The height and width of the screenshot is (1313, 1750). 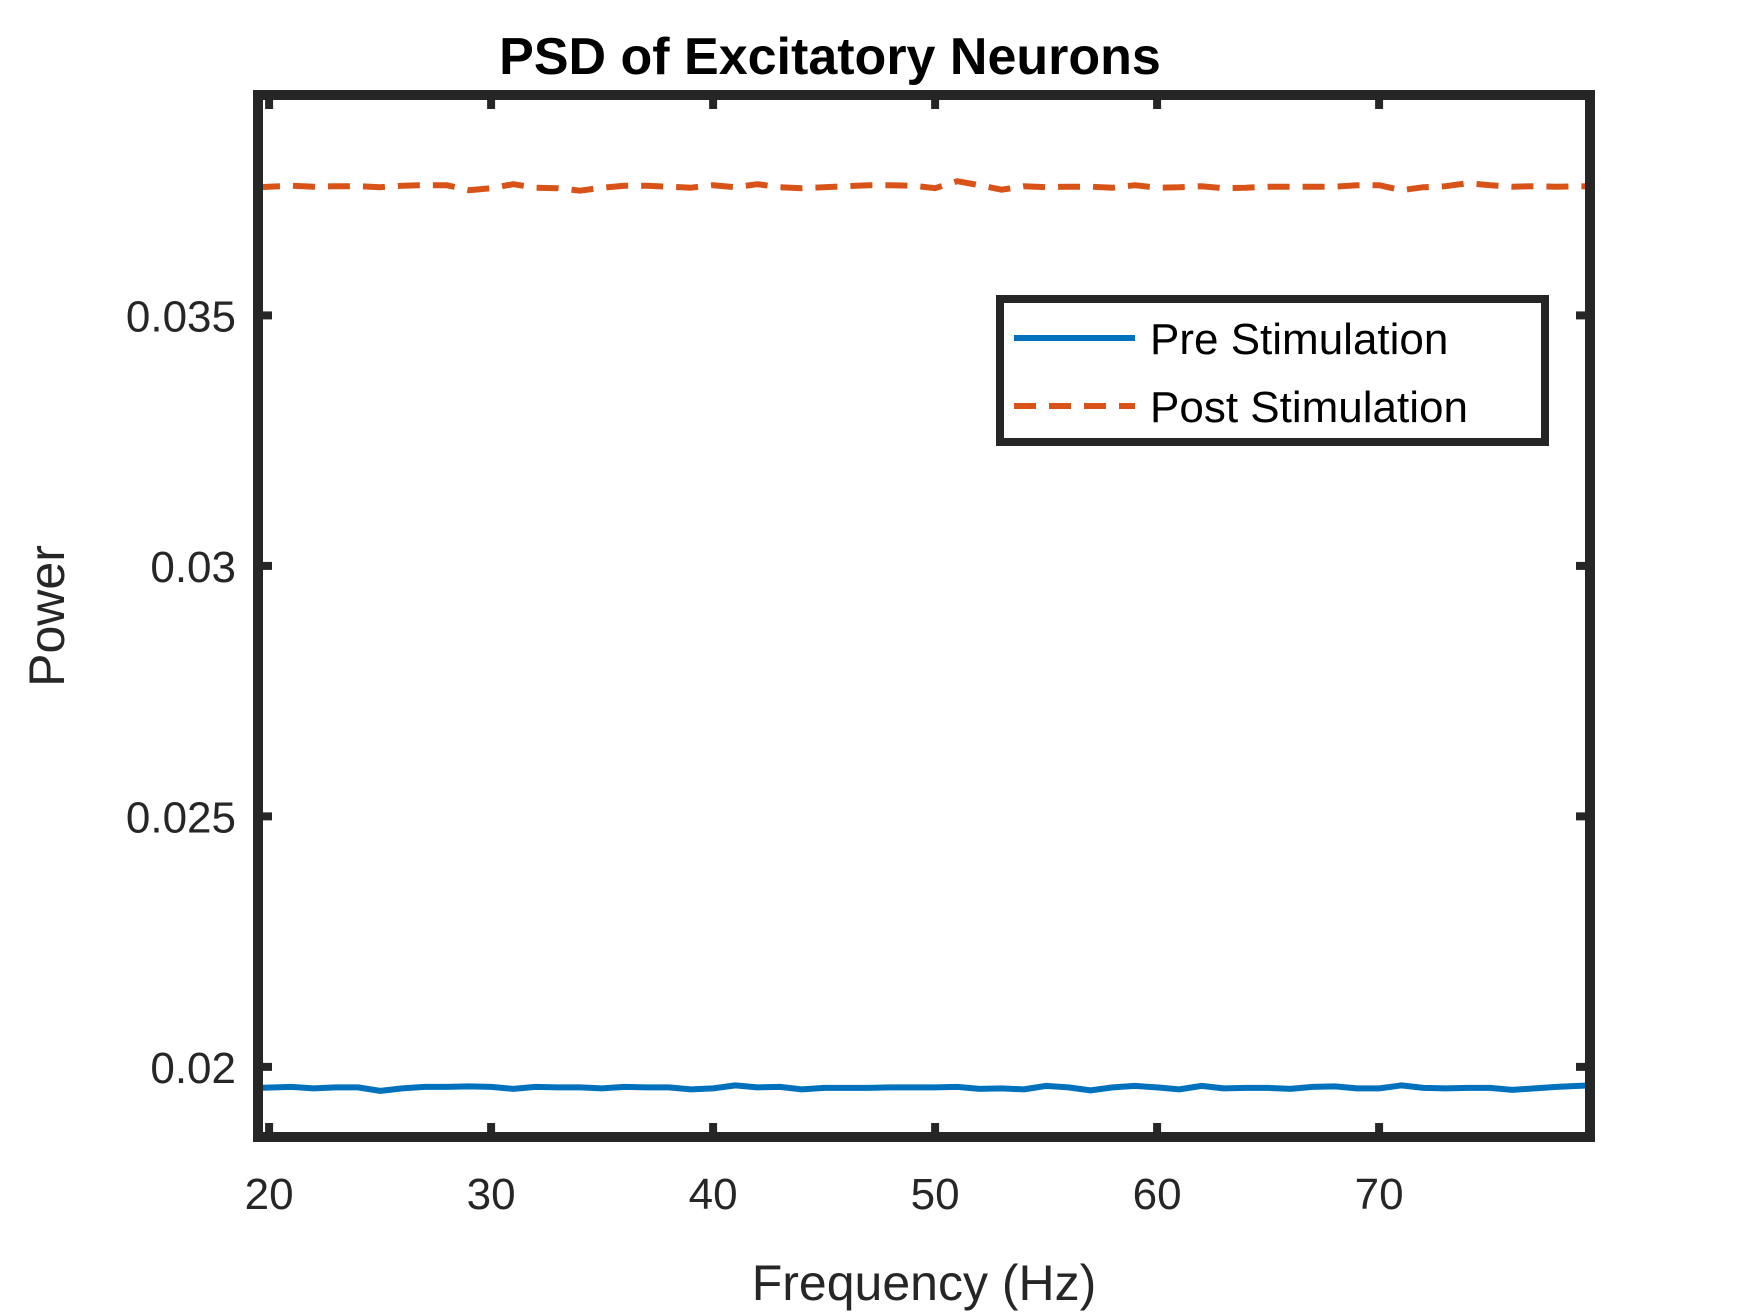 I want to click on x-axis-label: Frequency (Hz), so click(x=924, y=1283).